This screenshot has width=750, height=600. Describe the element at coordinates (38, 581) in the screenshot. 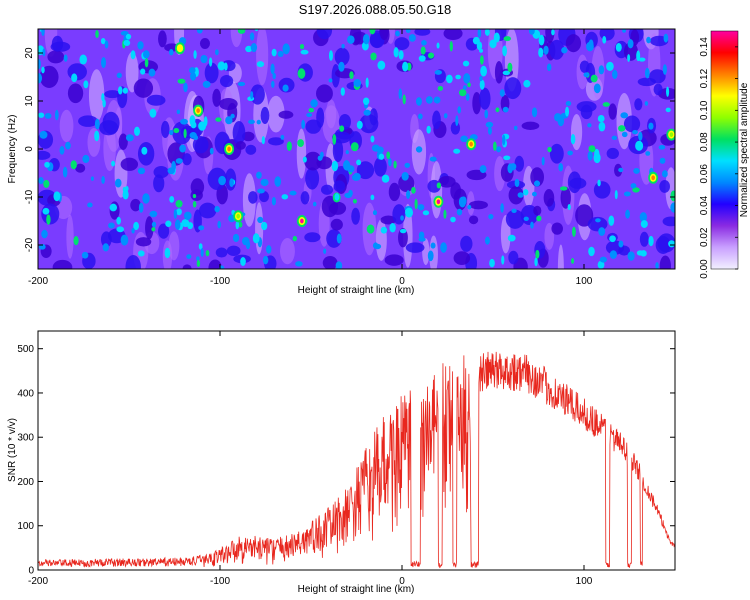

I see `x-tick-label: -200` at that location.